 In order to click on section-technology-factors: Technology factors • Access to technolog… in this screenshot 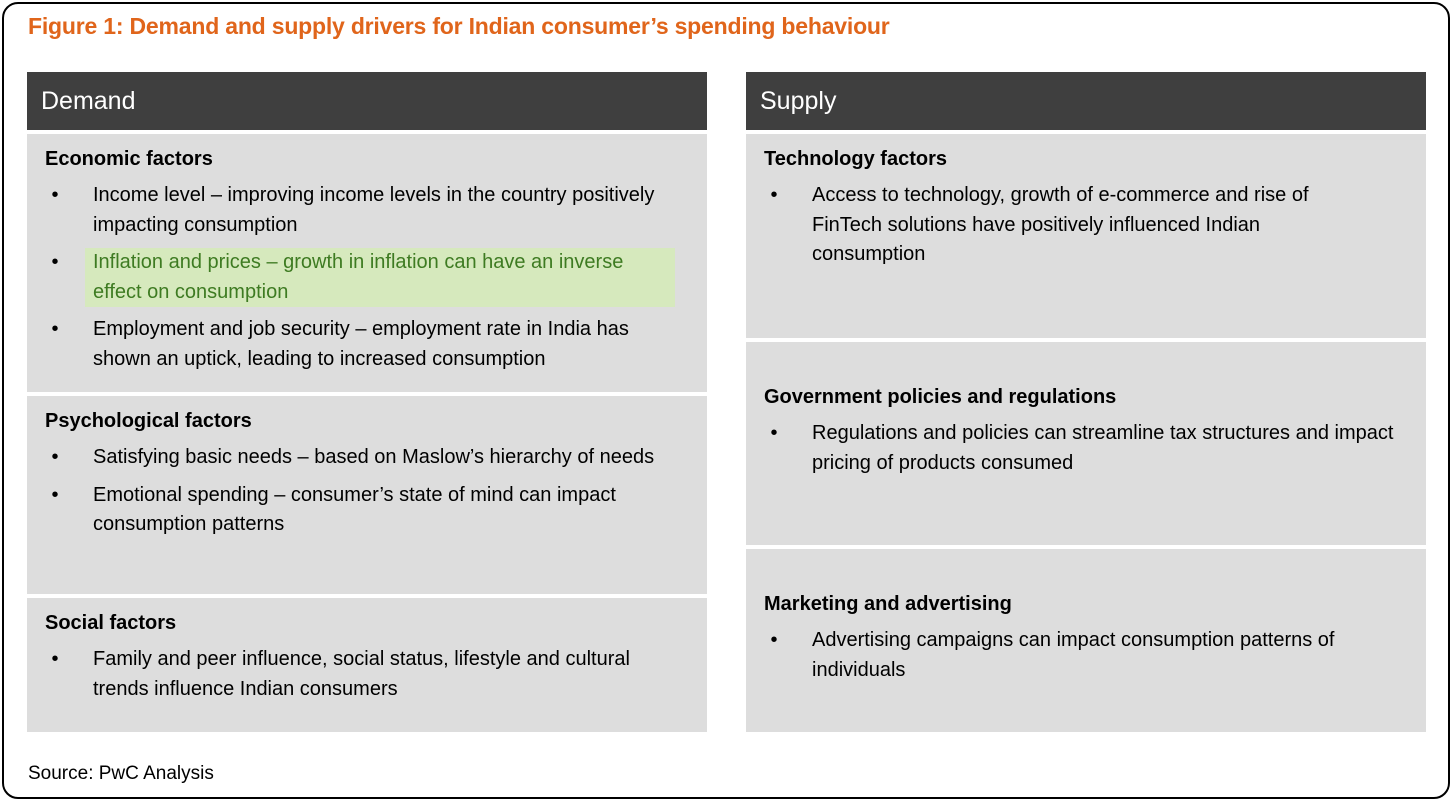, I will do `click(1086, 236)`.